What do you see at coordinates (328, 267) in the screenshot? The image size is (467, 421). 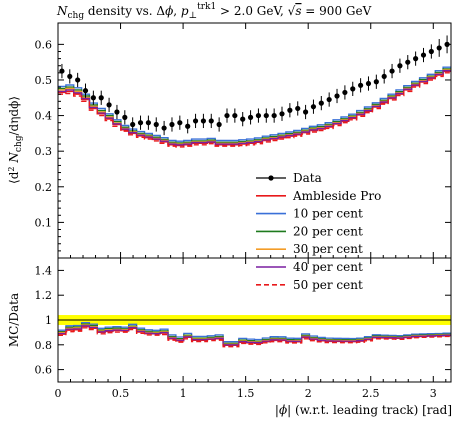 I see `legend-label: 40 per cent` at bounding box center [328, 267].